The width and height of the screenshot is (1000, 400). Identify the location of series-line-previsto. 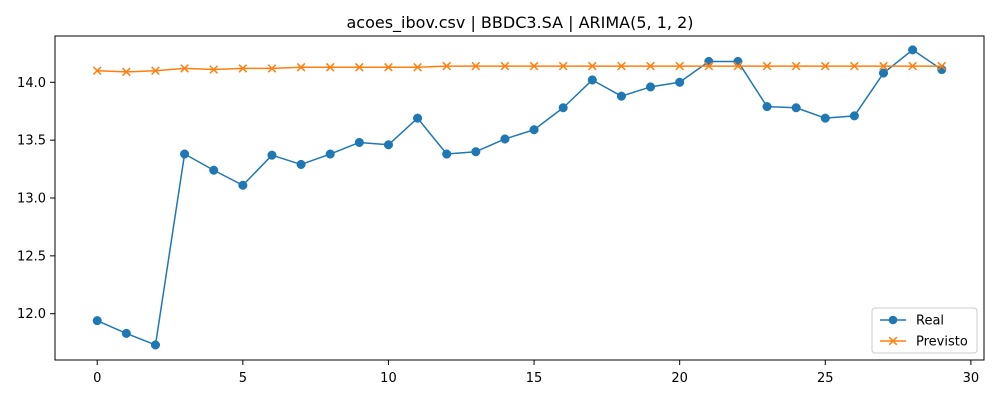
(519, 69).